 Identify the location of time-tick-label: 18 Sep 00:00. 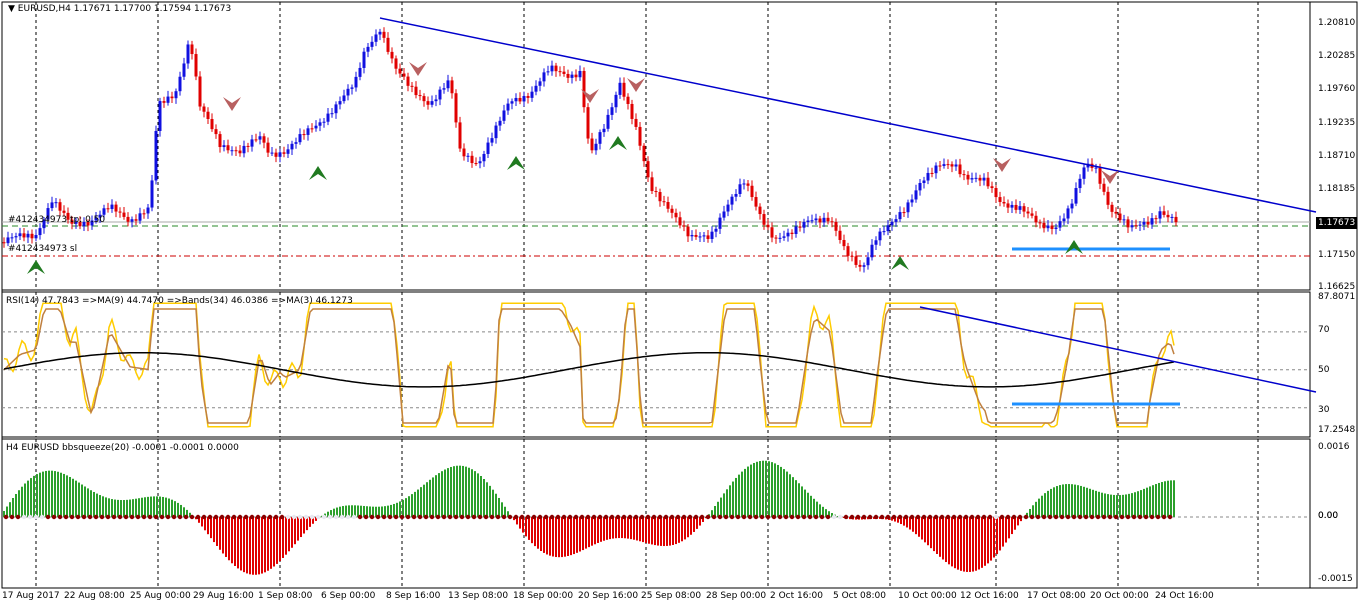
(543, 596).